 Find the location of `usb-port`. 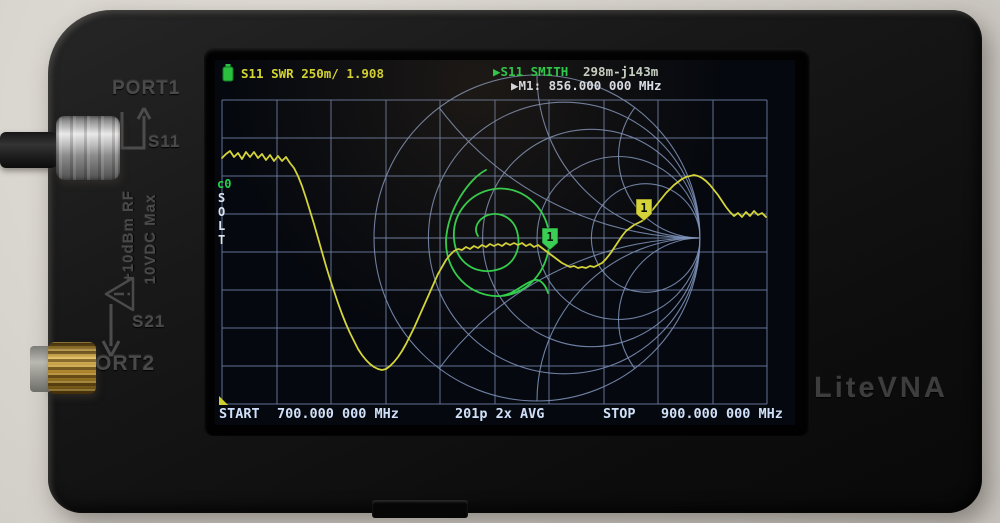

usb-port is located at coordinates (420, 509).